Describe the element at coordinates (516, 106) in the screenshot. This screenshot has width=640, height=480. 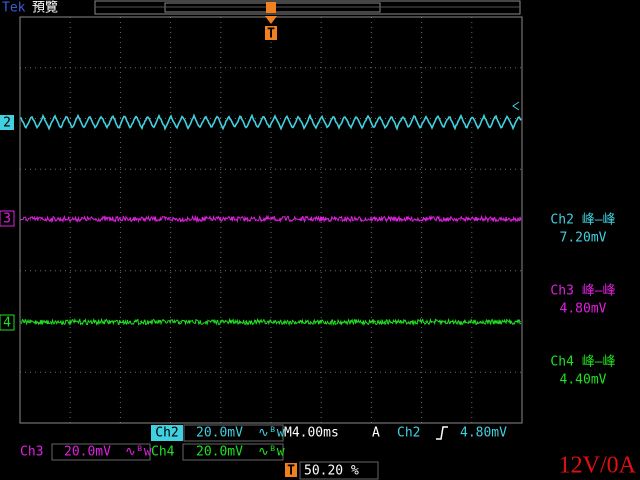
I see `ch2-level-marker` at that location.